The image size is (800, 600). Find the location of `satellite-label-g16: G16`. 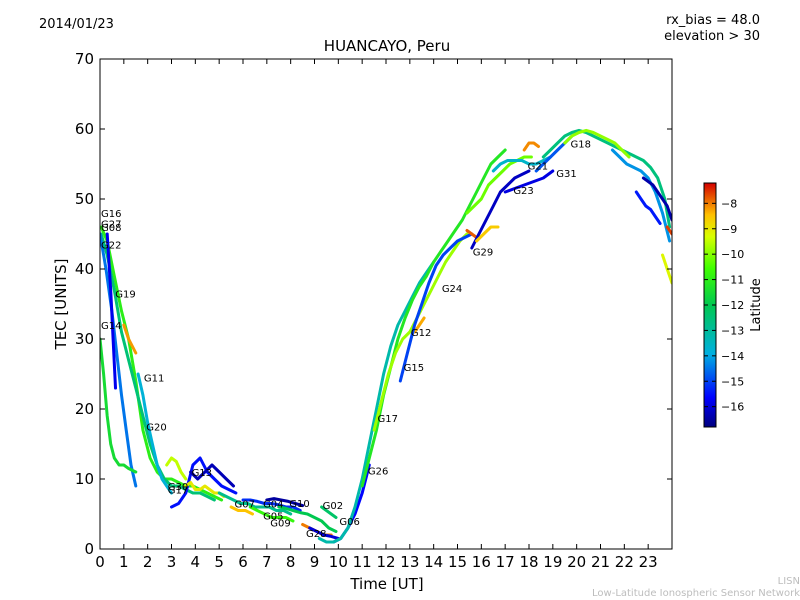

satellite-label-g16: G16 is located at coordinates (111, 214).